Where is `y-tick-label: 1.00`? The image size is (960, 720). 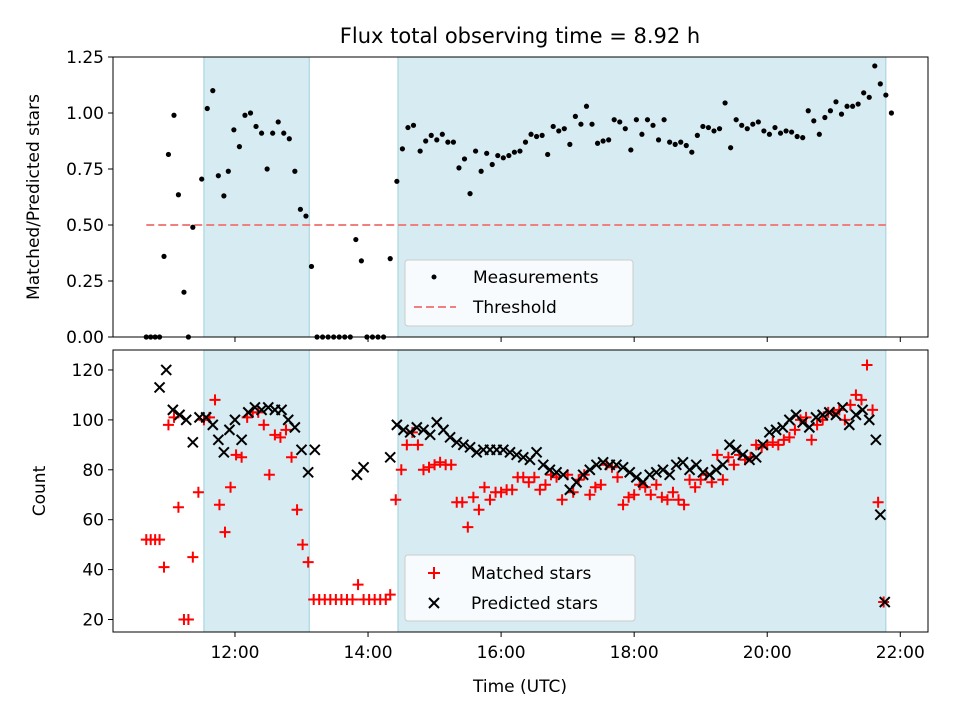
y-tick-label: 1.00 is located at coordinates (85, 114).